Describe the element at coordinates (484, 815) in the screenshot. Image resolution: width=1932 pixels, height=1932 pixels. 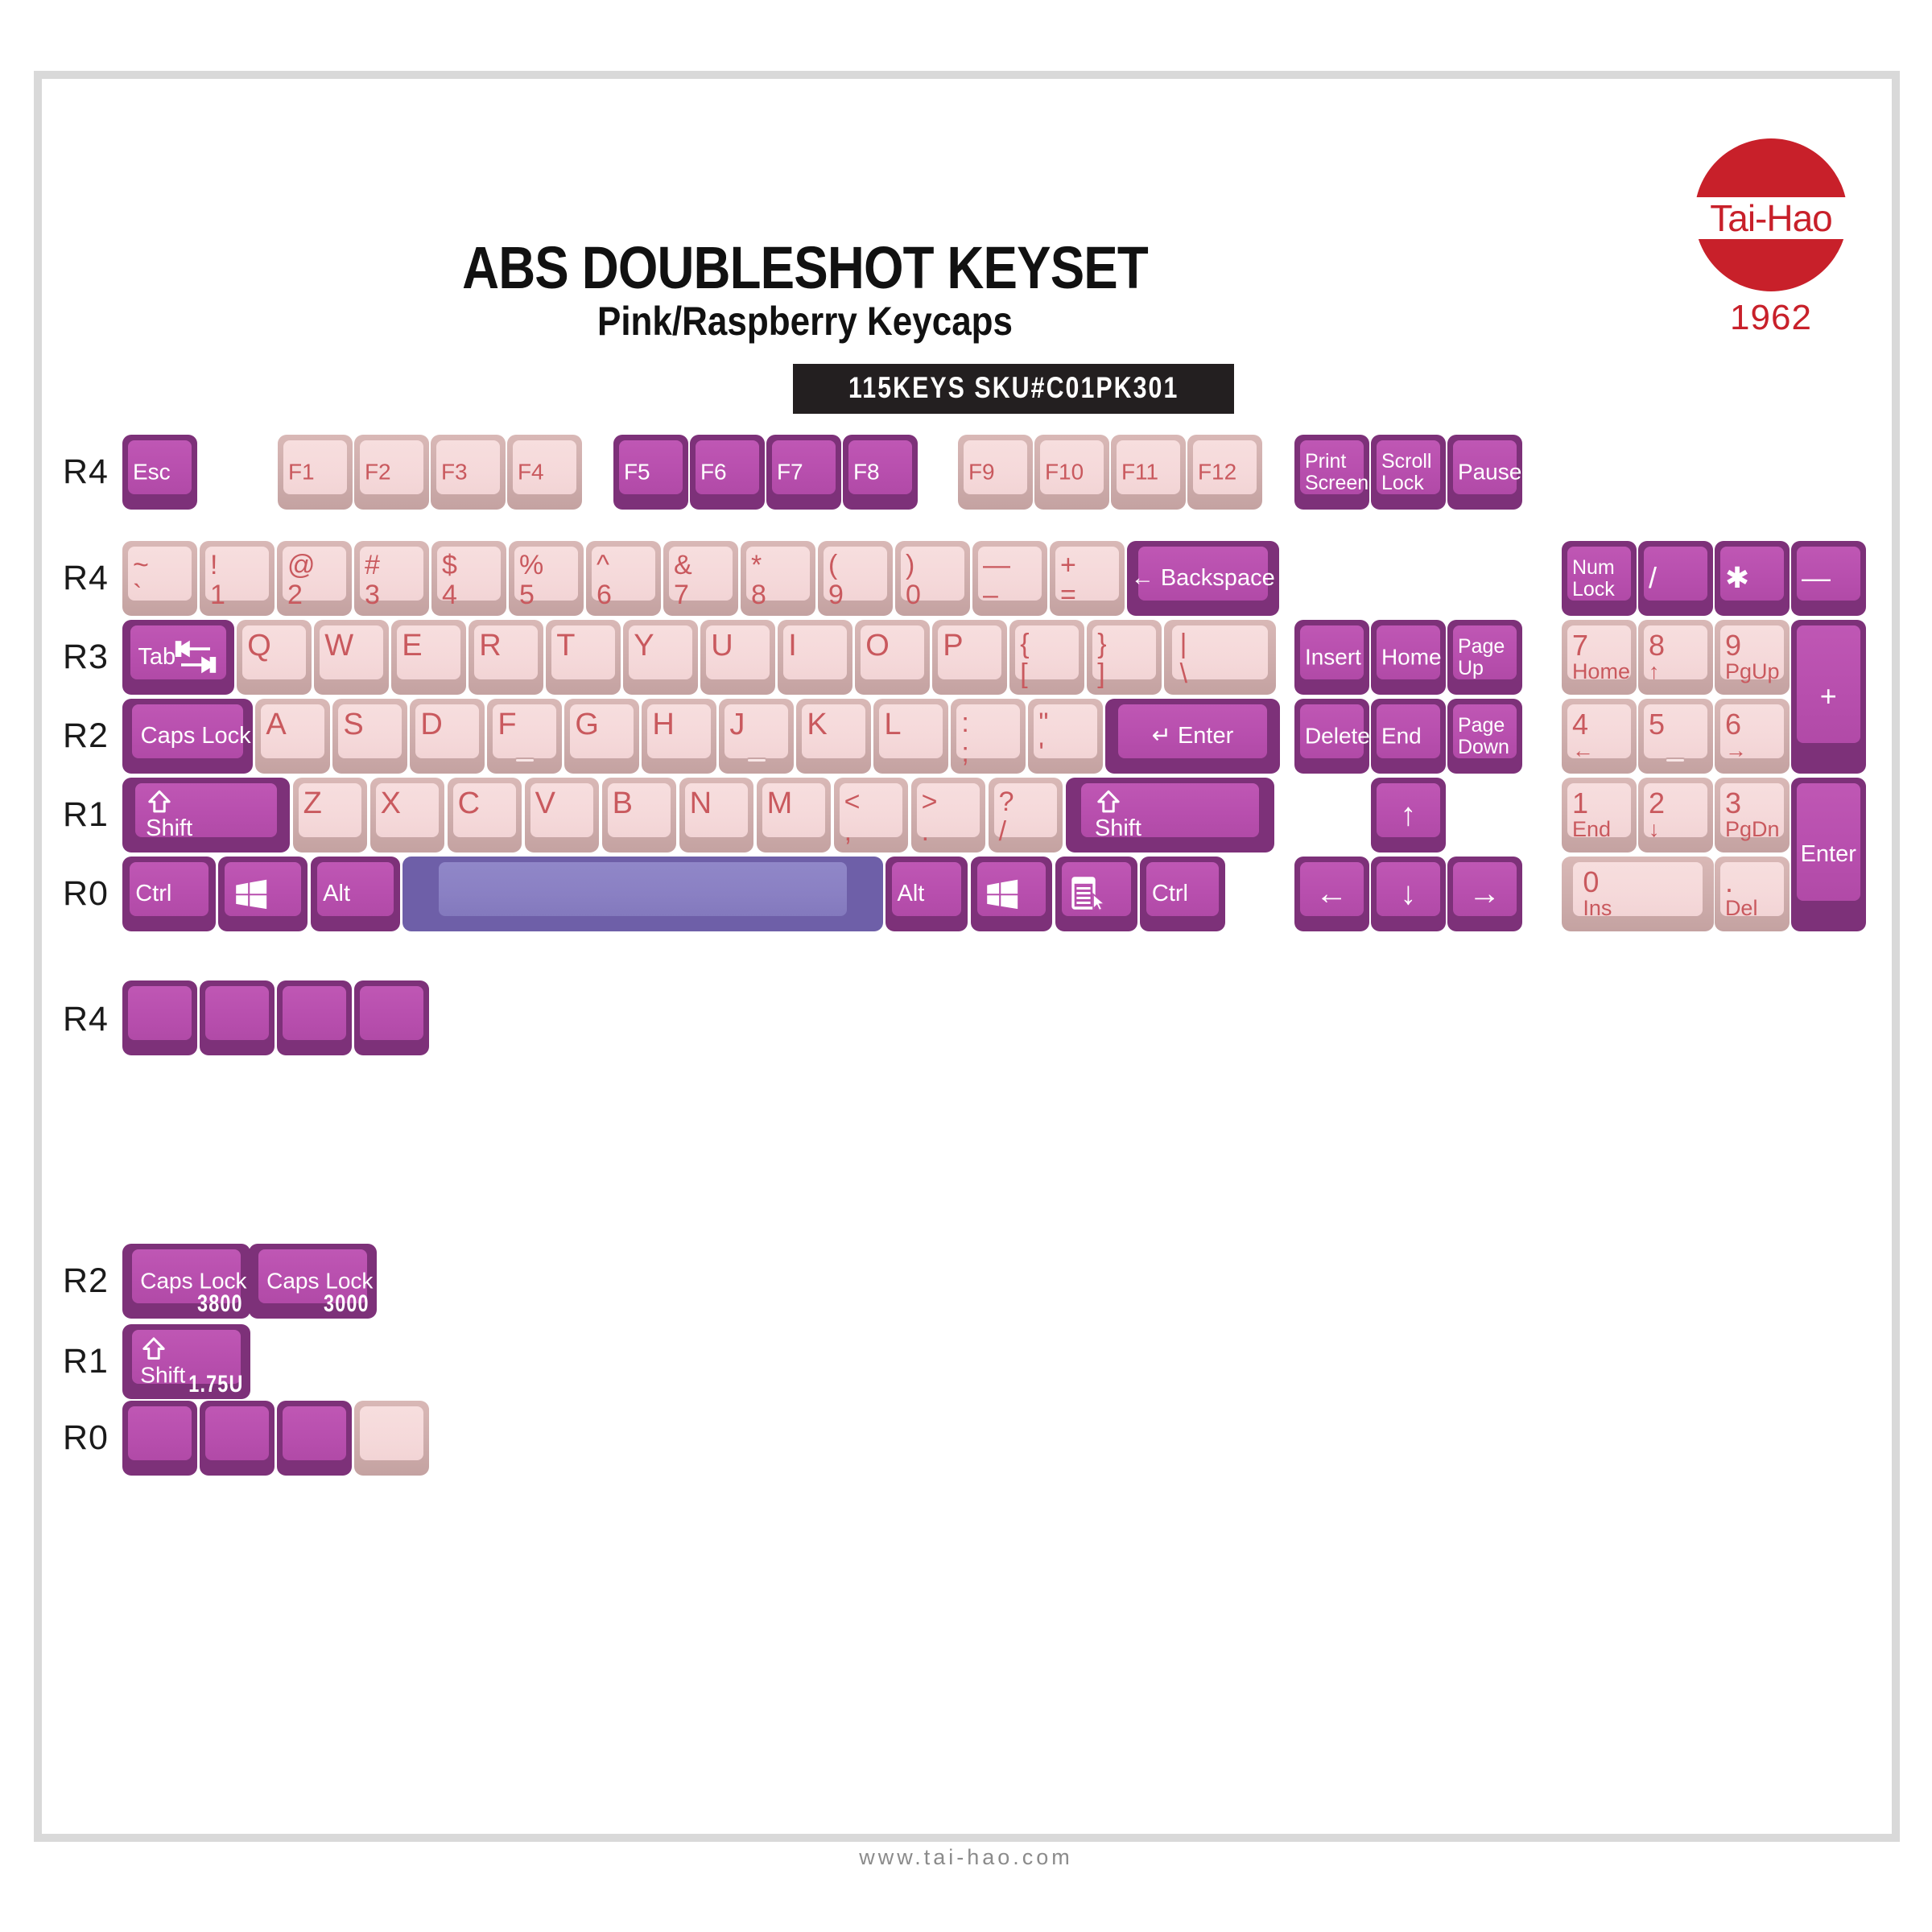
I see `keycap-c: C` at that location.